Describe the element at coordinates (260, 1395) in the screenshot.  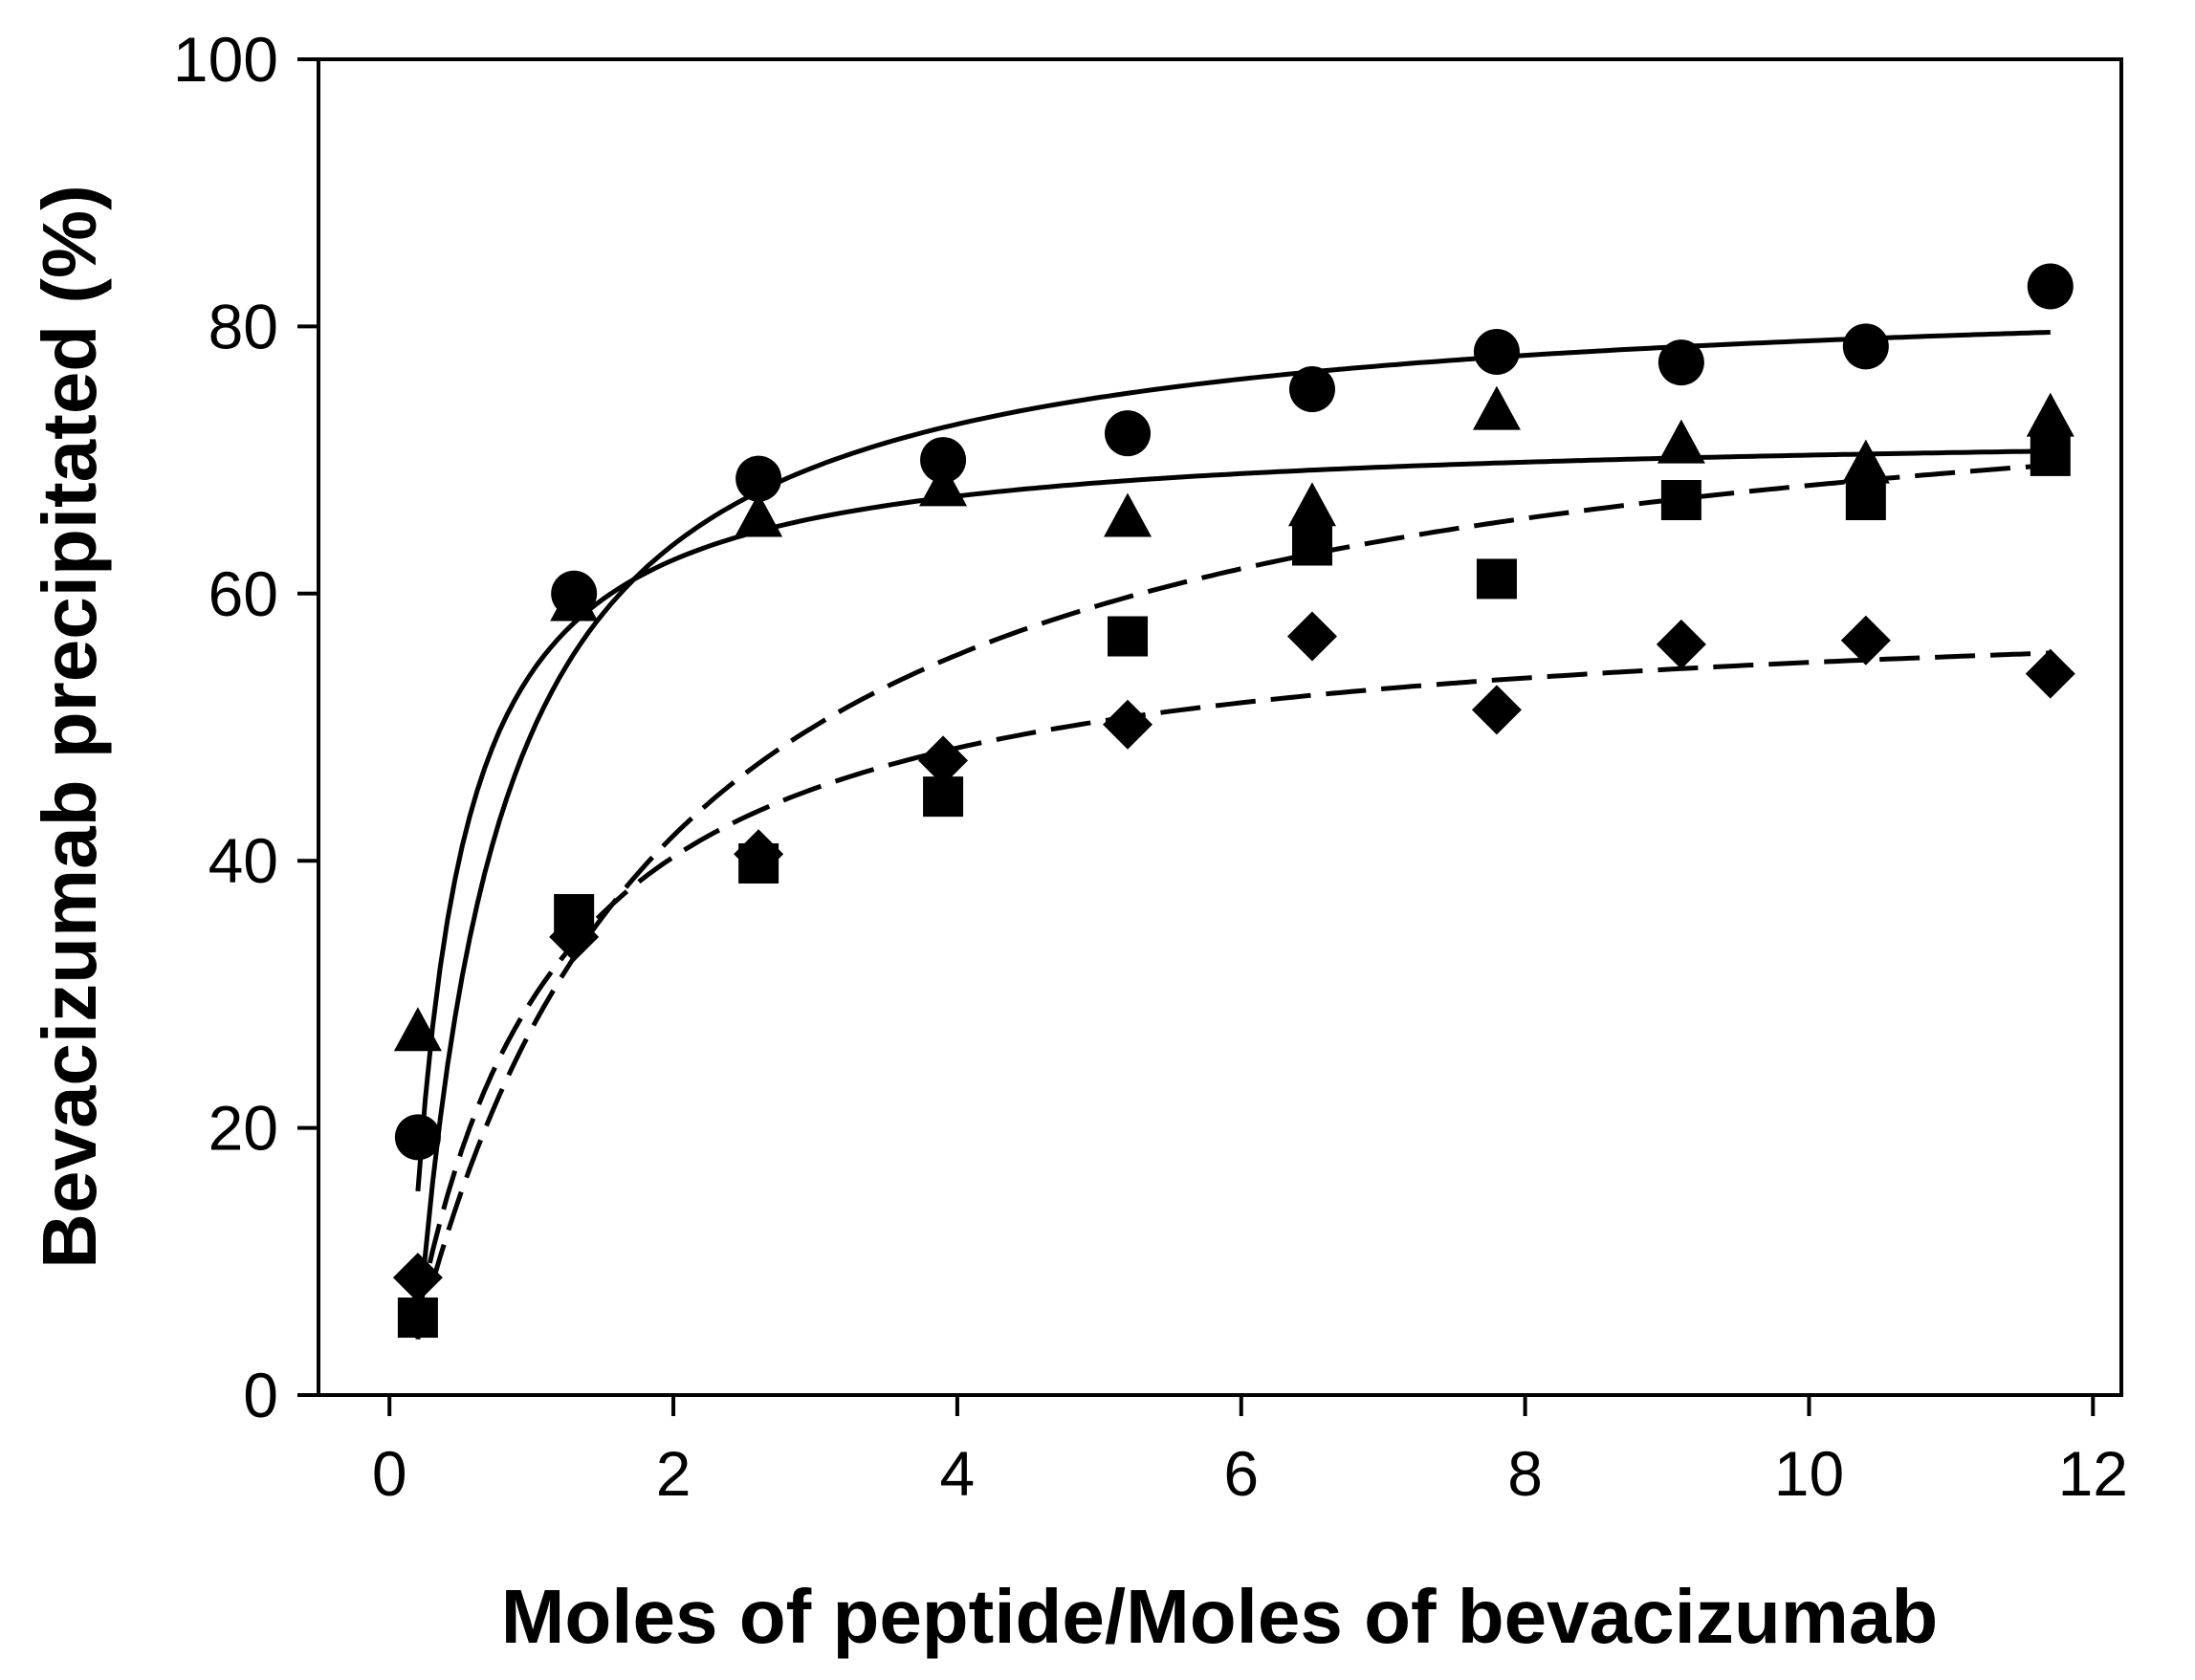
I see `y-tick-label: 0` at that location.